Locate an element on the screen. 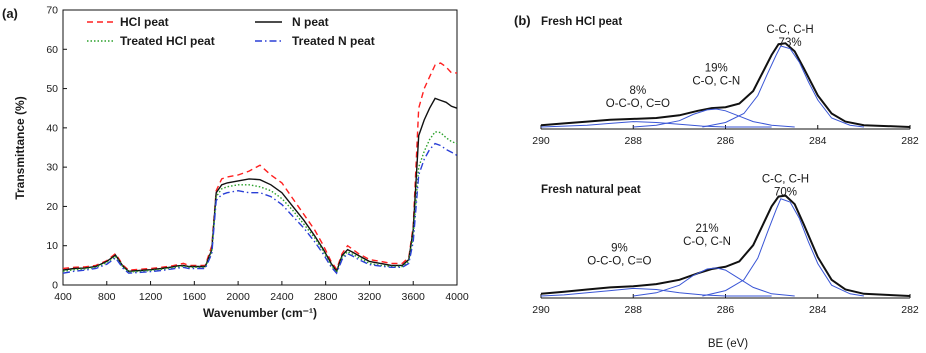 The height and width of the screenshot is (353, 926). ftir-y-tick-label: 30 is located at coordinates (52, 168).